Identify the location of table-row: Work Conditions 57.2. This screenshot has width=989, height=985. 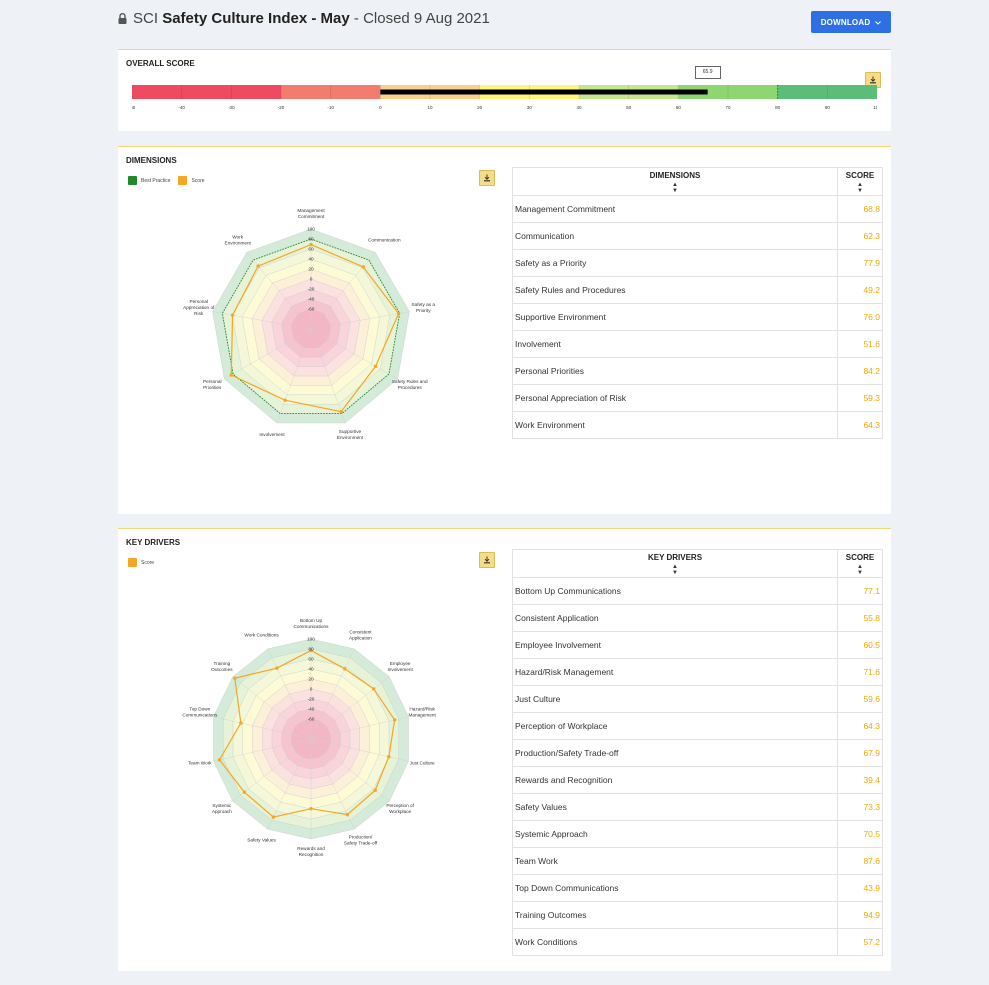
(697, 942).